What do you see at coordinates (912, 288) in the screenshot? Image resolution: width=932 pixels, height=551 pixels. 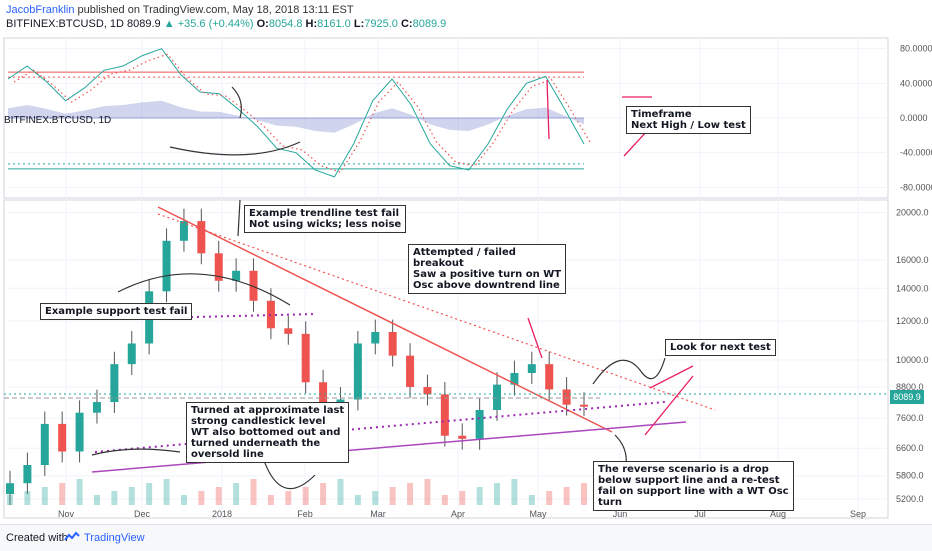 I see `price-tick-label: 14000.0` at bounding box center [912, 288].